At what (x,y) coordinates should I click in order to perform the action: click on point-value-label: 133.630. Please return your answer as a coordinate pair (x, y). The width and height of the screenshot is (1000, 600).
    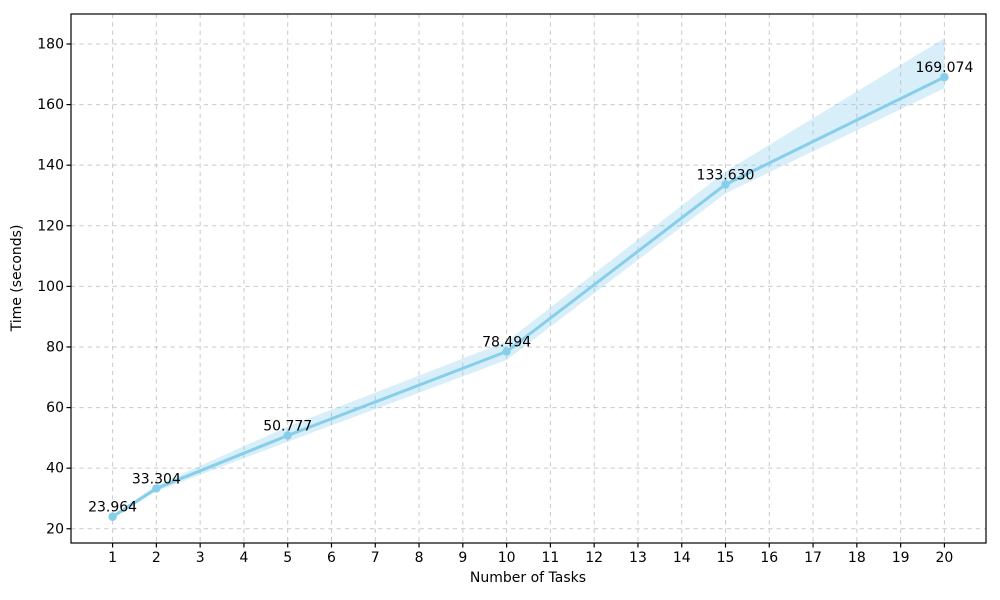
    Looking at the image, I should click on (726, 175).